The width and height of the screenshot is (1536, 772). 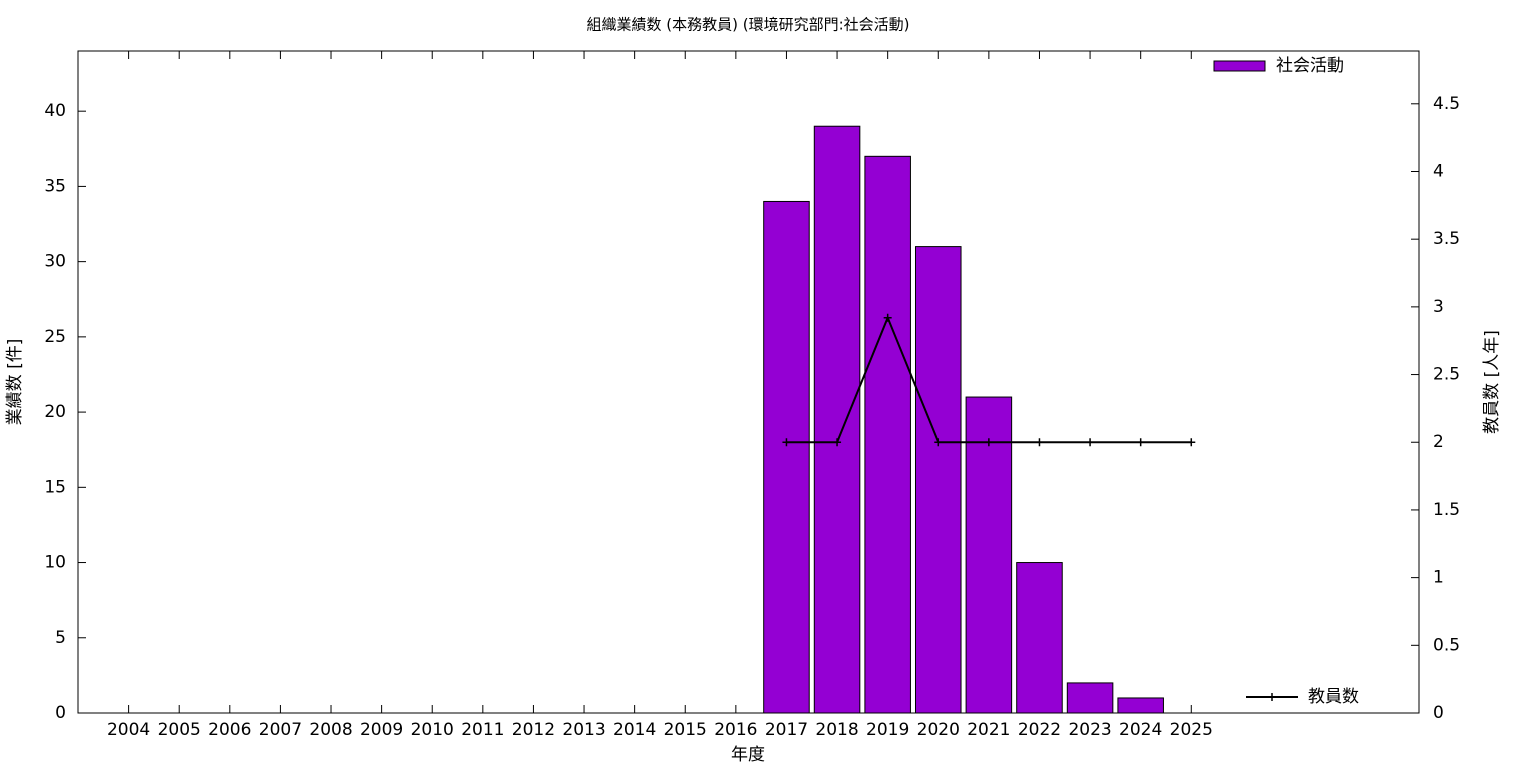 What do you see at coordinates (280, 730) in the screenshot?
I see `x-tick-label: 2007` at bounding box center [280, 730].